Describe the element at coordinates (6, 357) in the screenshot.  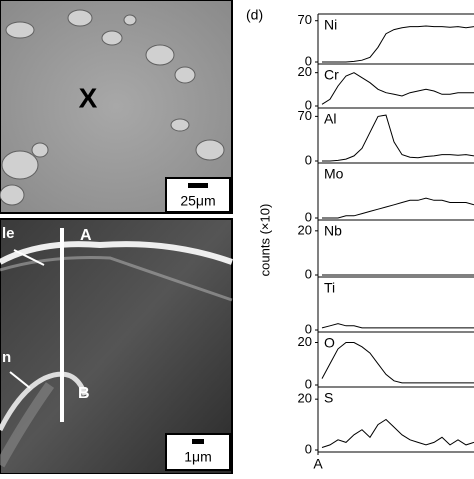
I see `feature-label: n` at that location.